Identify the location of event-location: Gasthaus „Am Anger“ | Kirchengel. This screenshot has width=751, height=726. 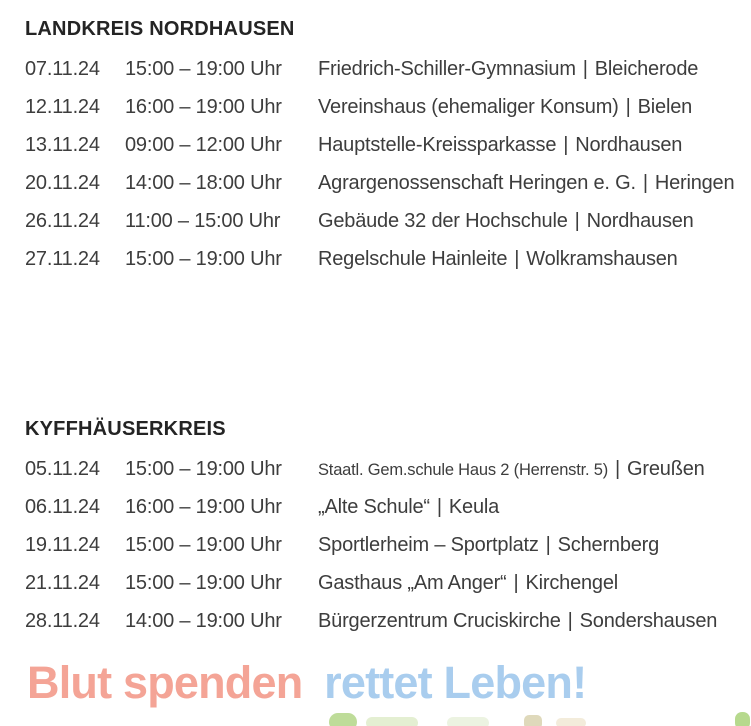
(531, 583).